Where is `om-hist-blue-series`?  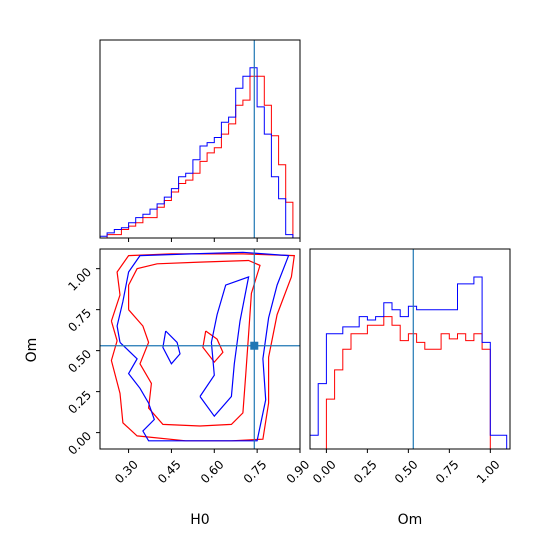
om-hist-blue-series is located at coordinates (409, 362).